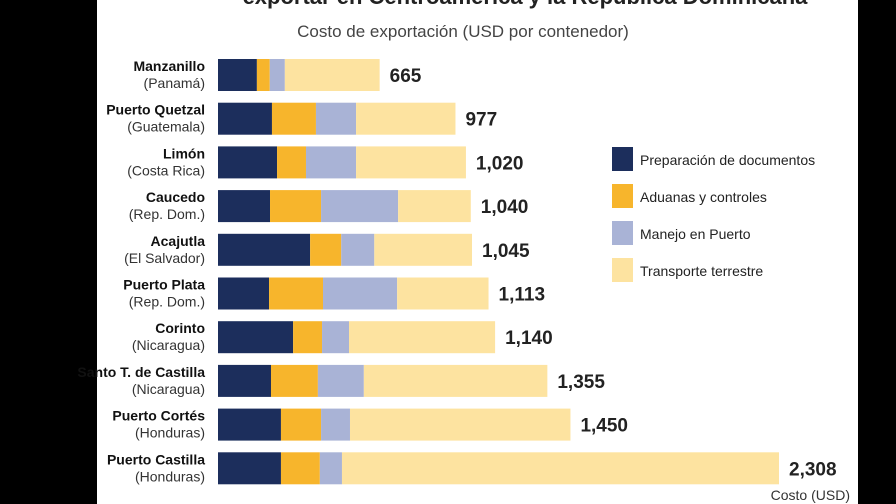 The height and width of the screenshot is (504, 896). I want to click on port-name: Puerto Quetzal, so click(155, 110).